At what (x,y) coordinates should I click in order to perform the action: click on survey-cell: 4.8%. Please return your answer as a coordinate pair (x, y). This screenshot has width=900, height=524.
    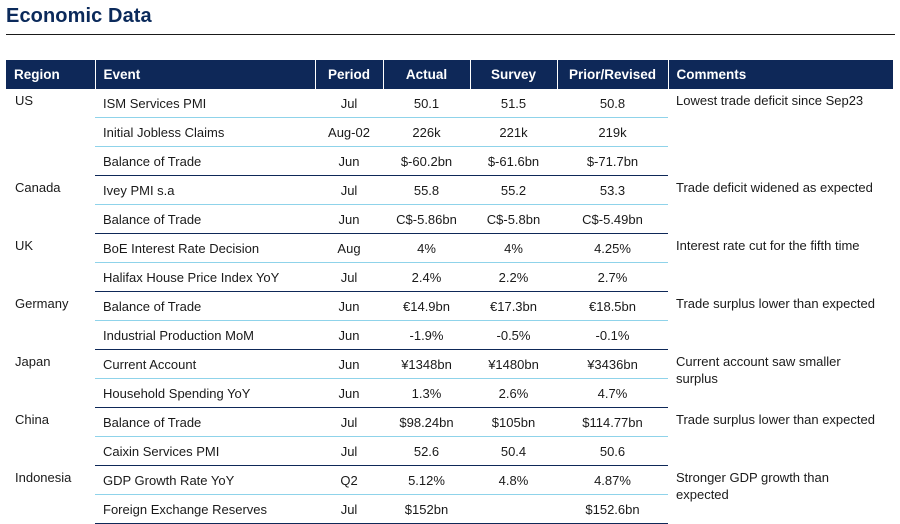
    Looking at the image, I should click on (513, 480).